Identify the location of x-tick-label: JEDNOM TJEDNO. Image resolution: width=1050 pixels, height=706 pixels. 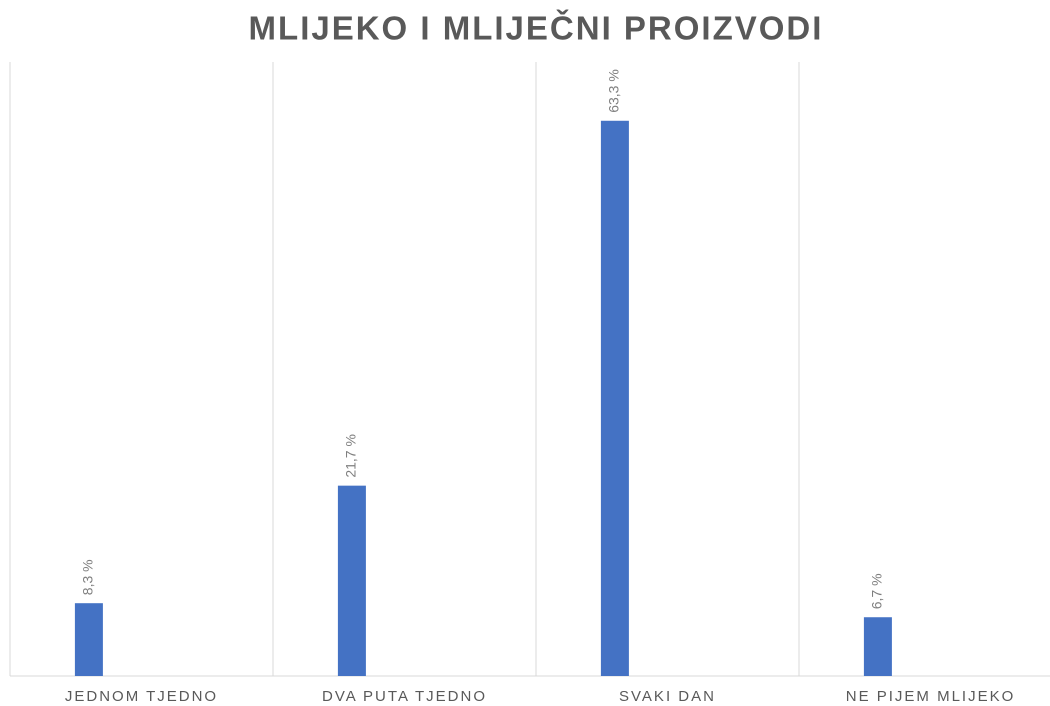
(141, 696).